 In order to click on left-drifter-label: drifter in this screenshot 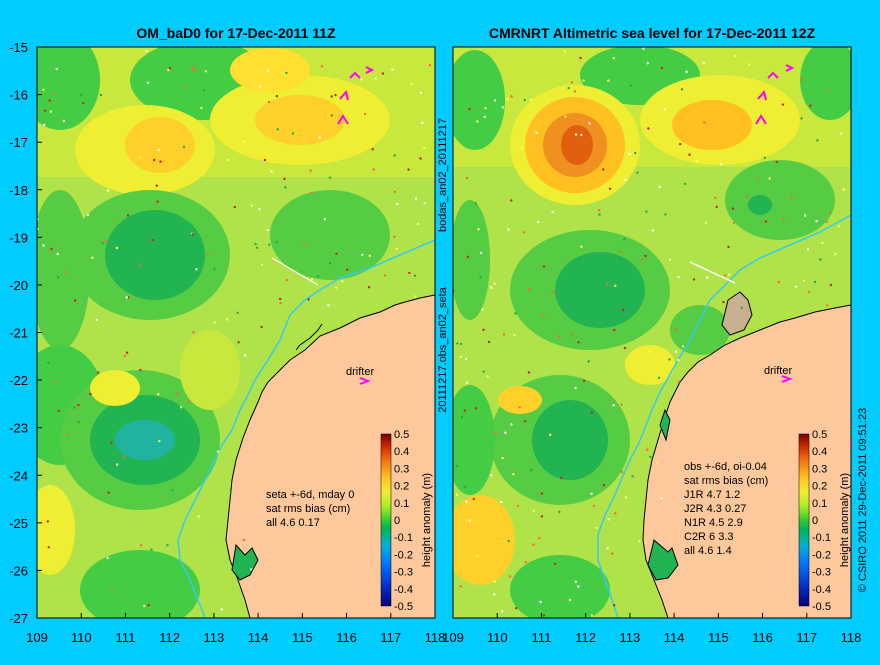, I will do `click(360, 372)`.